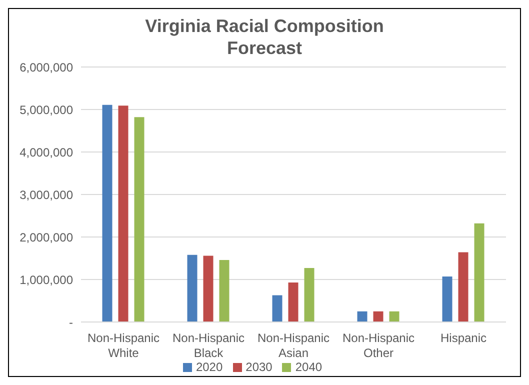  I want to click on chart-title: Virginia Racial Composition Forecast, so click(264, 37).